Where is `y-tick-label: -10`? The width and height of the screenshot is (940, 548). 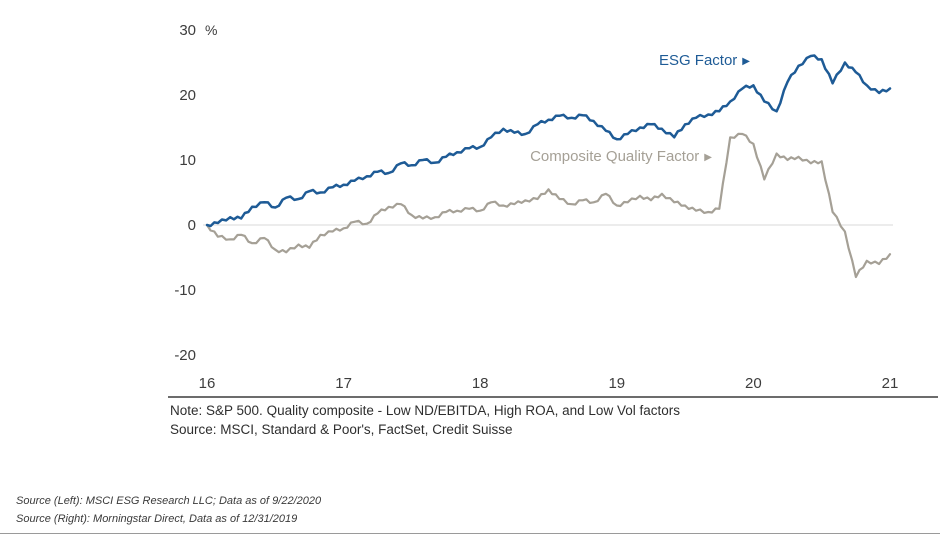 y-tick-label: -10 is located at coordinates (185, 290).